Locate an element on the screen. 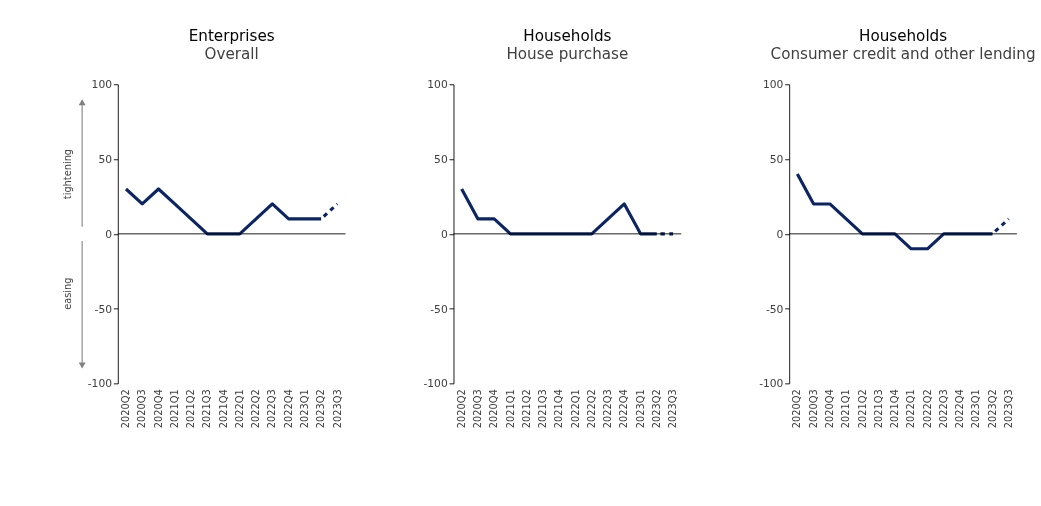 The width and height of the screenshot is (1041, 506). chart-title: Enterprises is located at coordinates (231, 36).